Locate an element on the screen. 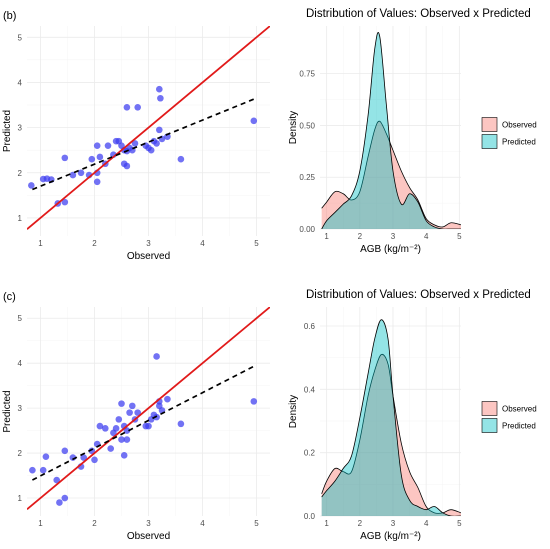 This screenshot has width=550, height=549. y-tick-label: 0.4 is located at coordinates (310, 389).